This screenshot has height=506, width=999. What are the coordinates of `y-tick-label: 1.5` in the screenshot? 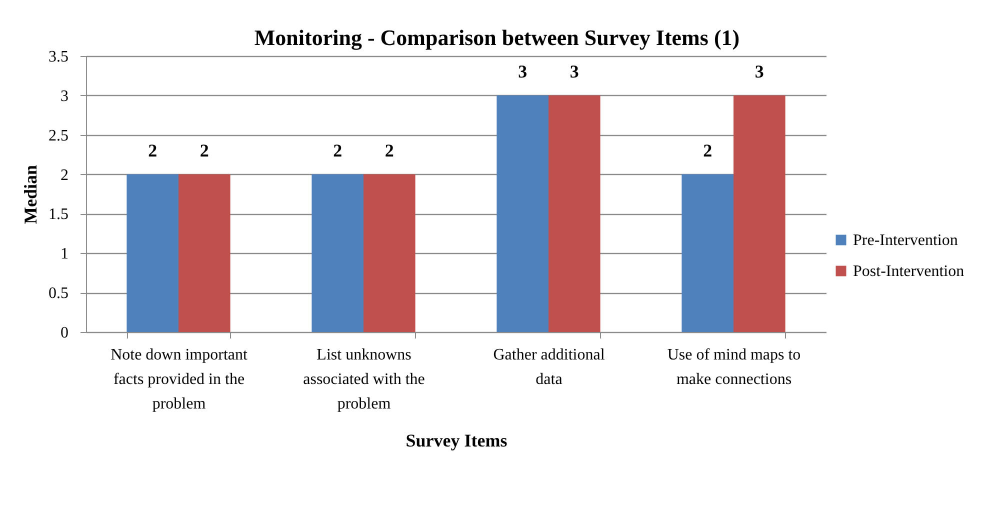 It's located at (58, 215).